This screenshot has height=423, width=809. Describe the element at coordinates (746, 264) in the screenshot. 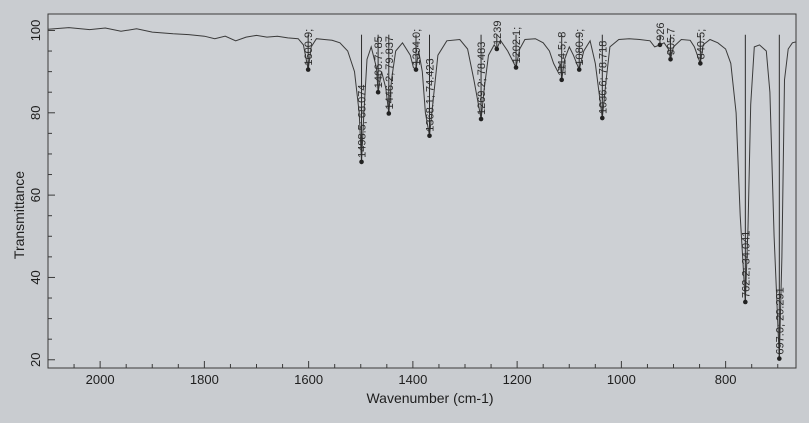

I see `peak-label: 762.2; 34.041` at that location.